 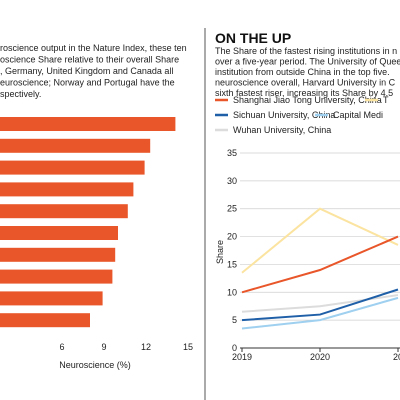 What do you see at coordinates (232, 264) in the screenshot?
I see `y-tick-label: 15` at bounding box center [232, 264].